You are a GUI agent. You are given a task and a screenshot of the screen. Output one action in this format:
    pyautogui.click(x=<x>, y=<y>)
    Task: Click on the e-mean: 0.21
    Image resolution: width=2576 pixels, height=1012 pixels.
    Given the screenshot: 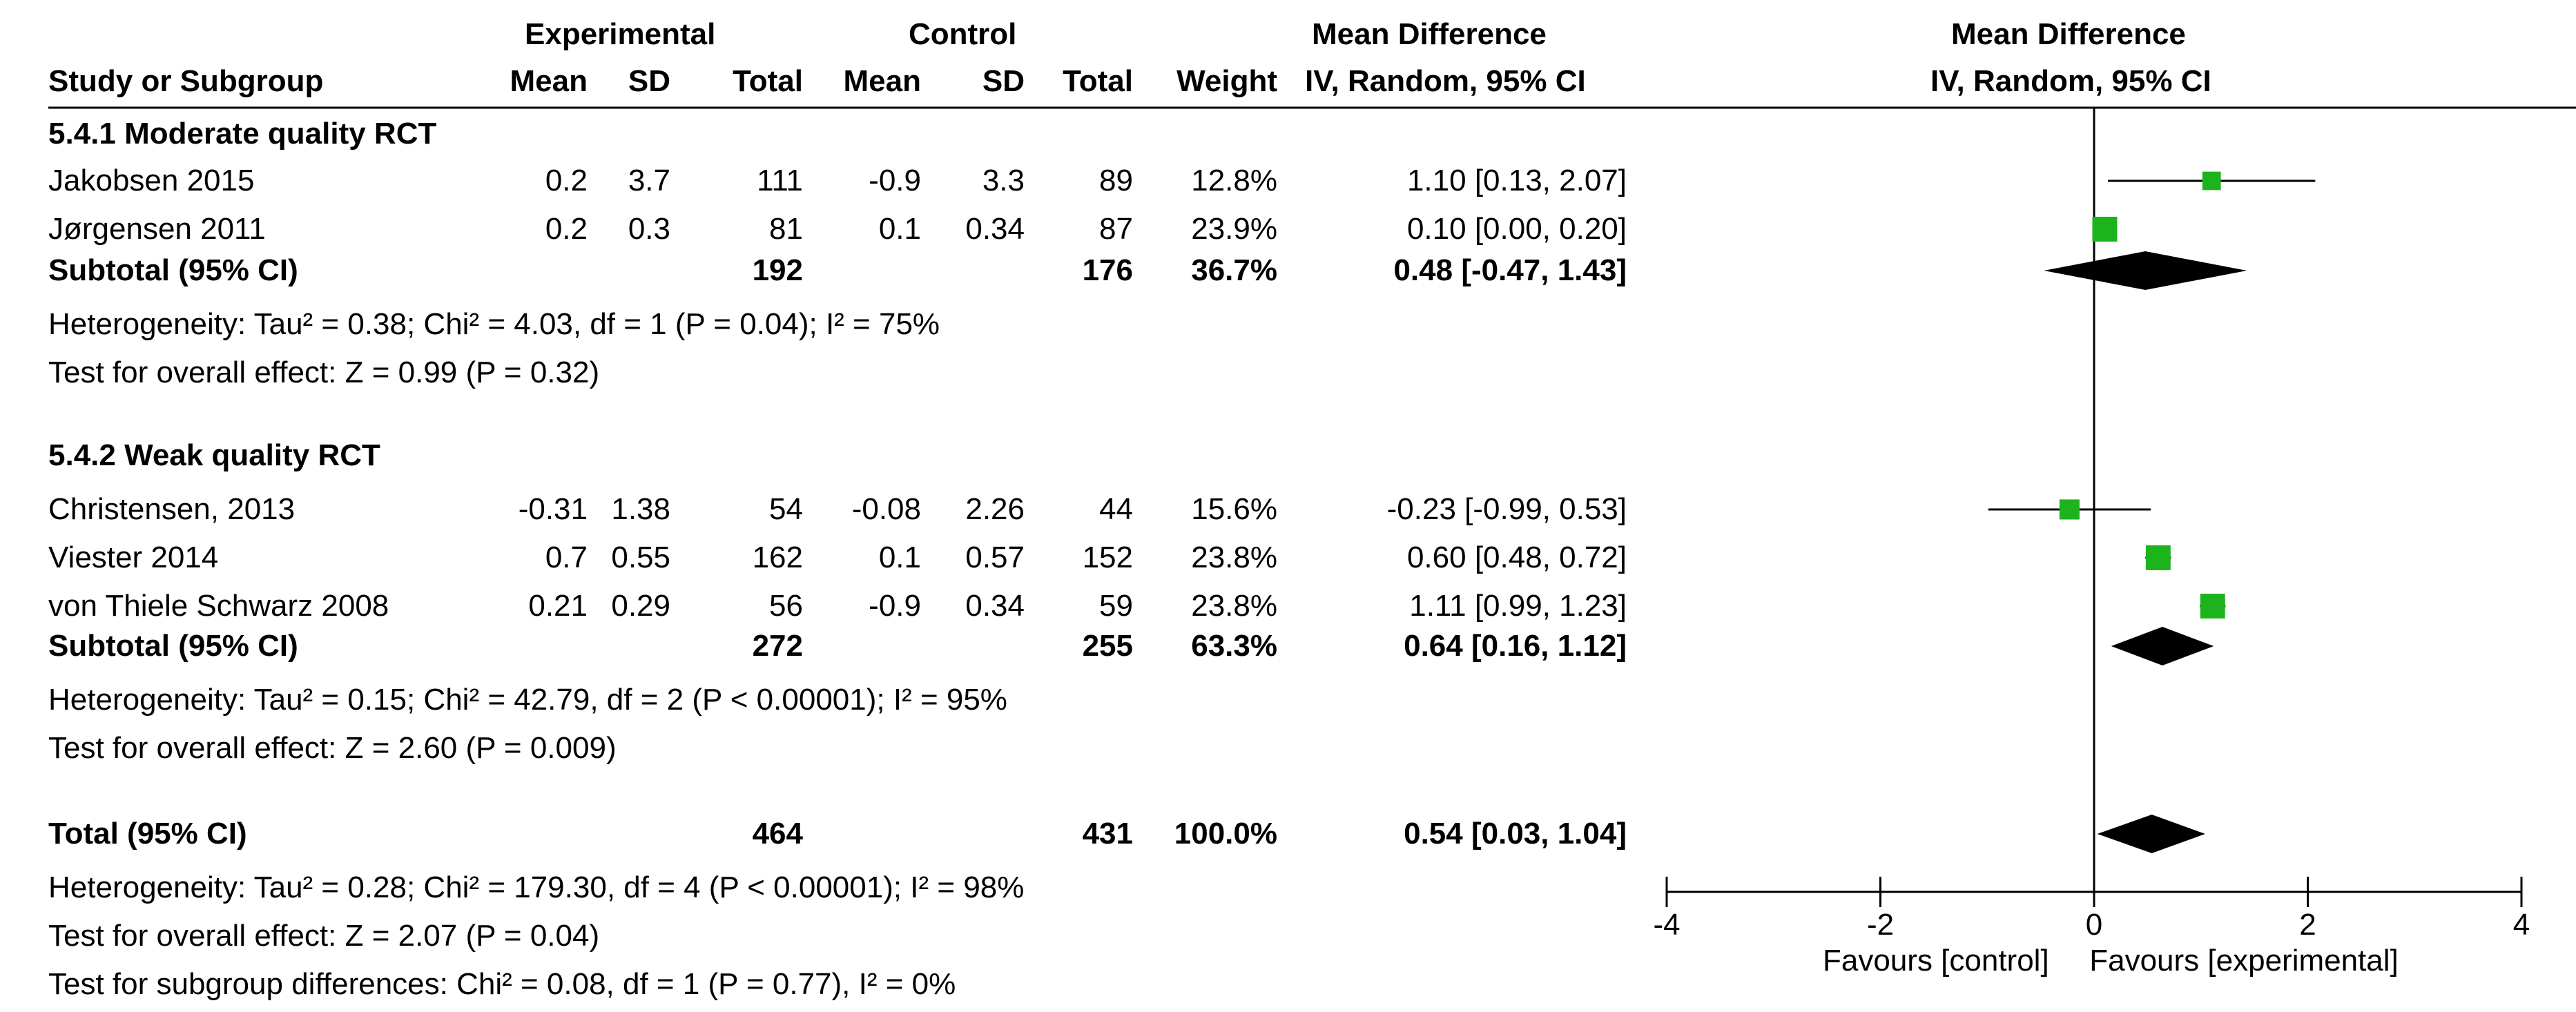 What is the action you would take?
    pyautogui.click(x=558, y=606)
    